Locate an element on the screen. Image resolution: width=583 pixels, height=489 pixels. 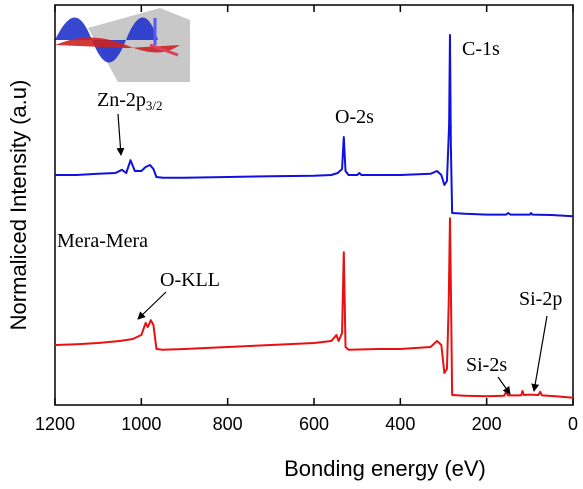
annotation: Zn-2p3/2 is located at coordinates (130, 101).